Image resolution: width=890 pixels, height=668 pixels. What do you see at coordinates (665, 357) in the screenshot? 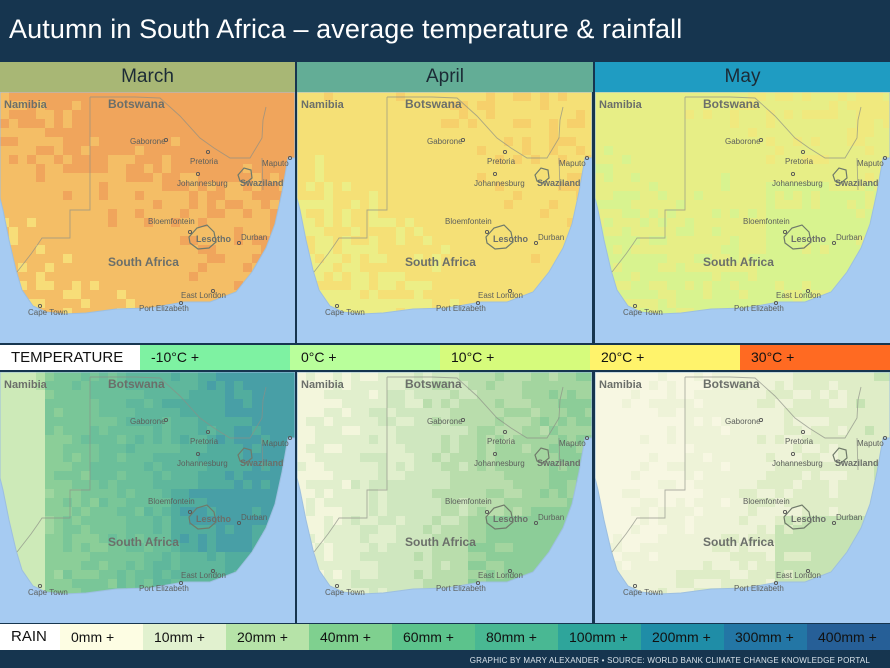
I see `temperature-legend-item: 20°C +` at bounding box center [665, 357].